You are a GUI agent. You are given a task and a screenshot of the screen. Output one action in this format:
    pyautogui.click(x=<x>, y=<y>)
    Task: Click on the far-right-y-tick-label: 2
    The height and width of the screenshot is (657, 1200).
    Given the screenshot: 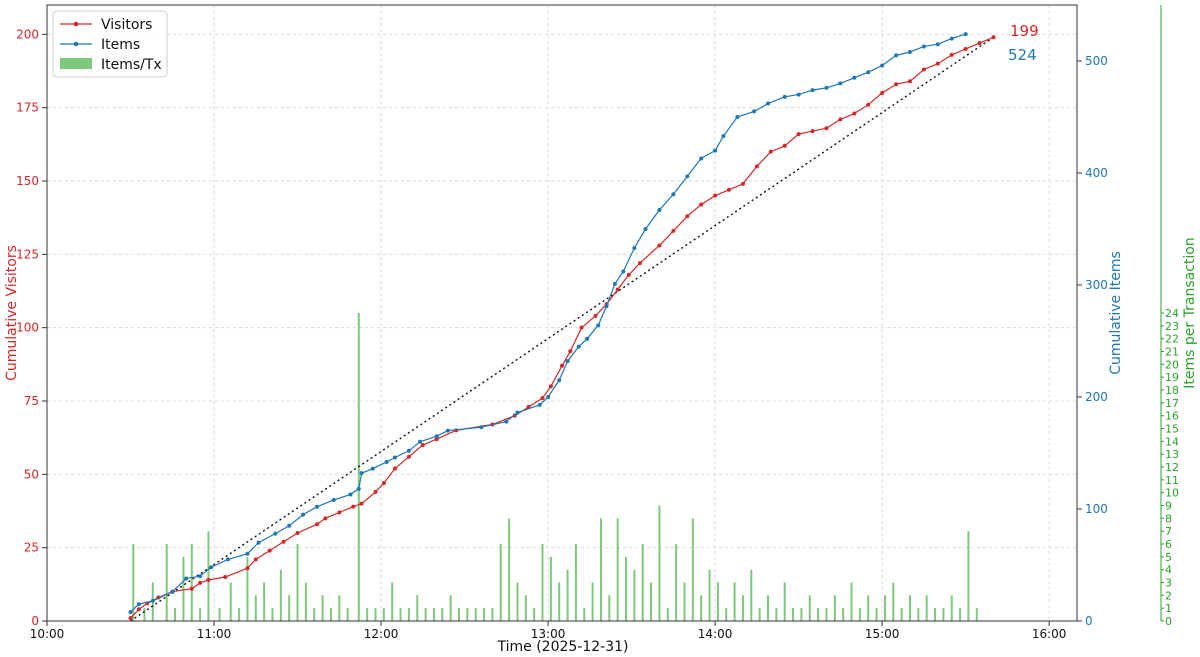 What is the action you would take?
    pyautogui.click(x=1168, y=595)
    